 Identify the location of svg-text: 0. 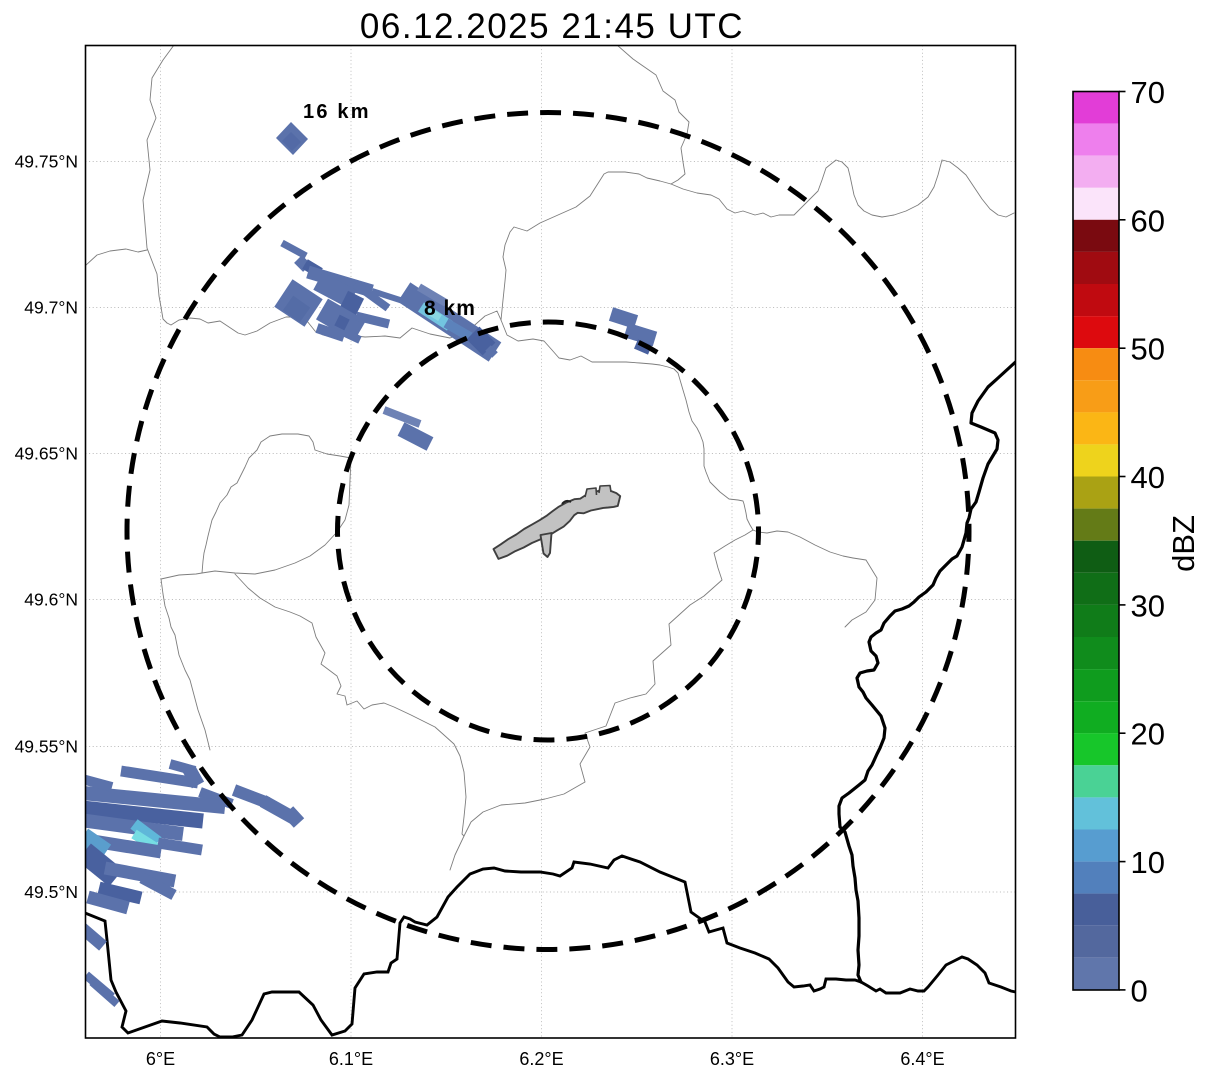
(1139, 990).